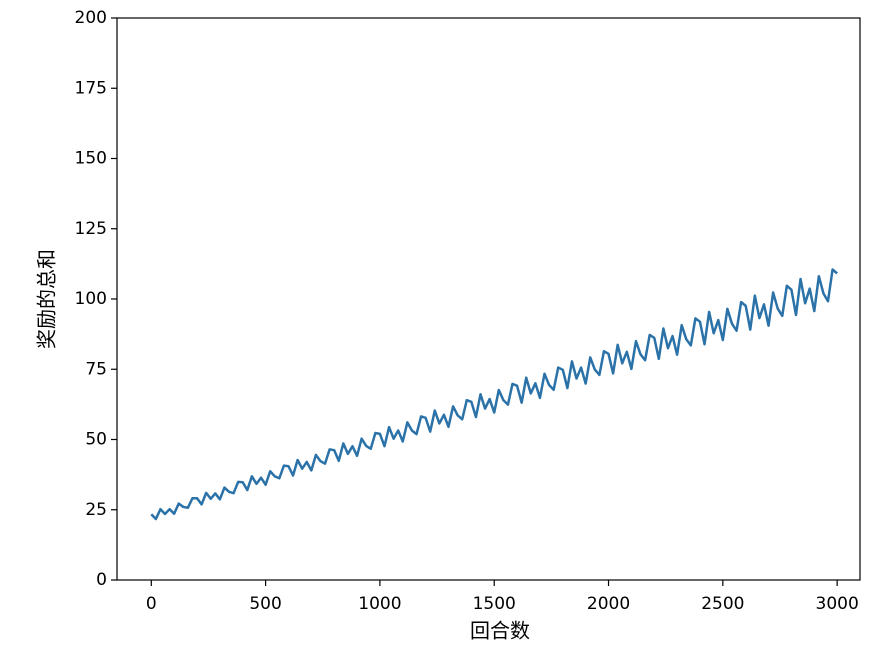  I want to click on y-tick-label: 125, so click(91, 229).